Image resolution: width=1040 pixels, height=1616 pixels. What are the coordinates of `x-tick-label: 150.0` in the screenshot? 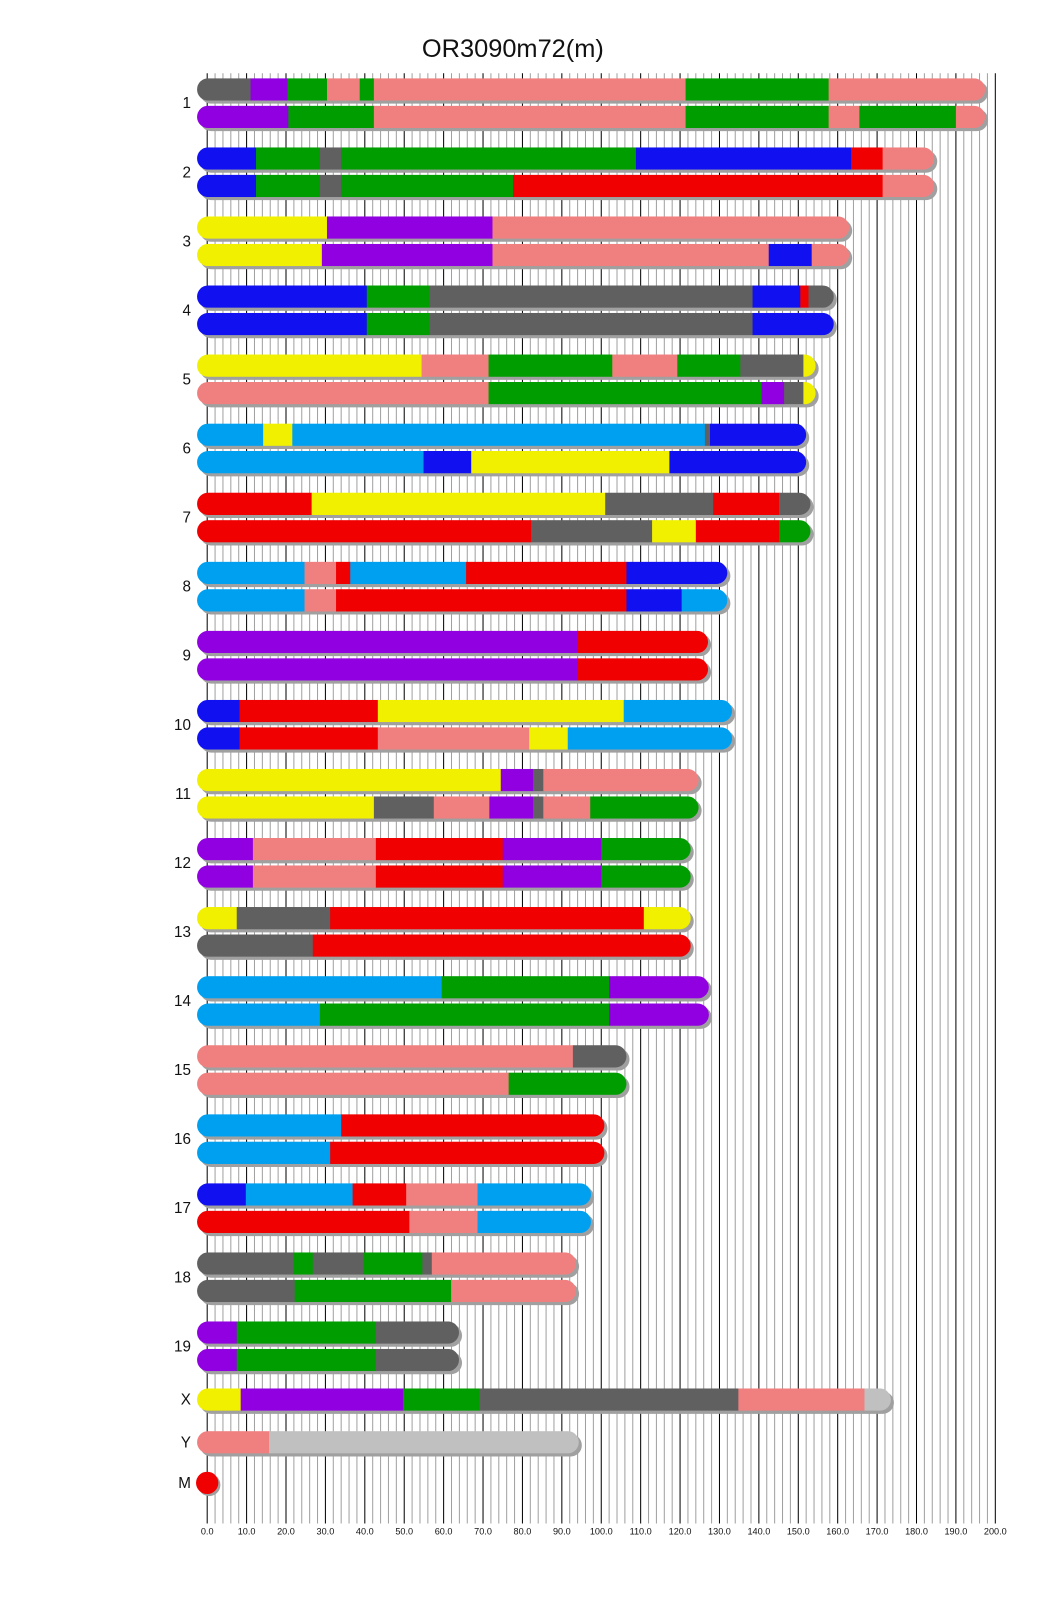 It's located at (798, 1532).